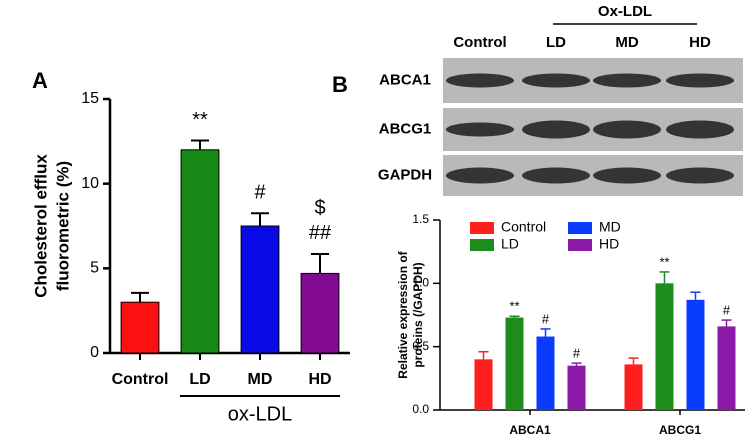 The height and width of the screenshot is (447, 750). I want to click on x-tick-label: LD, so click(199, 379).